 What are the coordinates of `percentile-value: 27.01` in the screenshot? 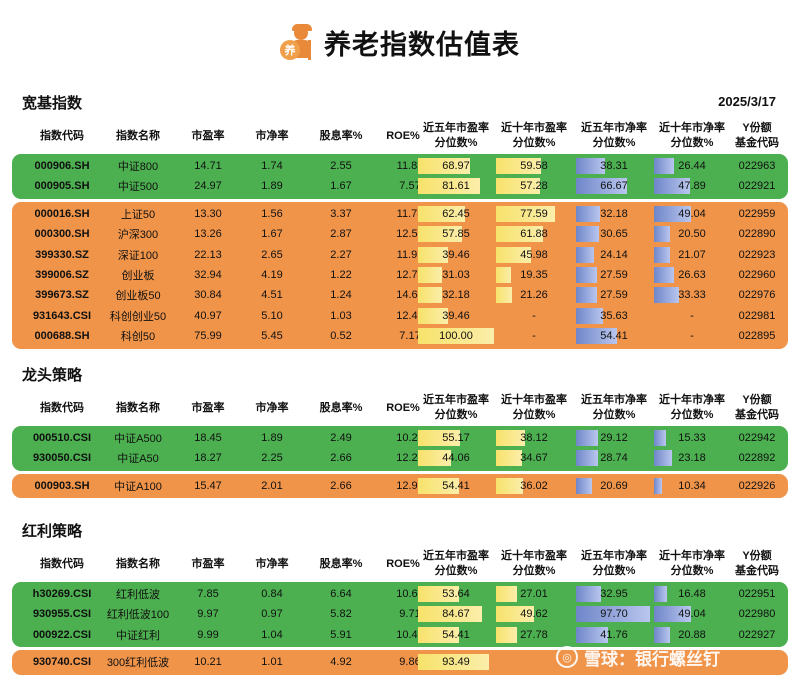 It's located at (534, 594).